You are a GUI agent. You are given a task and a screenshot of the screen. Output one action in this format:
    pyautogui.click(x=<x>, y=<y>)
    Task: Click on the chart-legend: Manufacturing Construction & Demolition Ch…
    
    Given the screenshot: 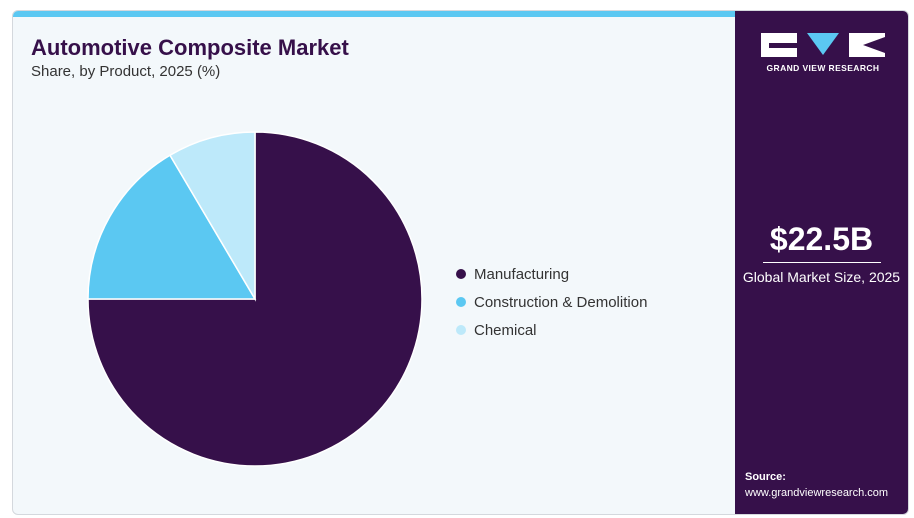 What is the action you would take?
    pyautogui.click(x=551, y=302)
    